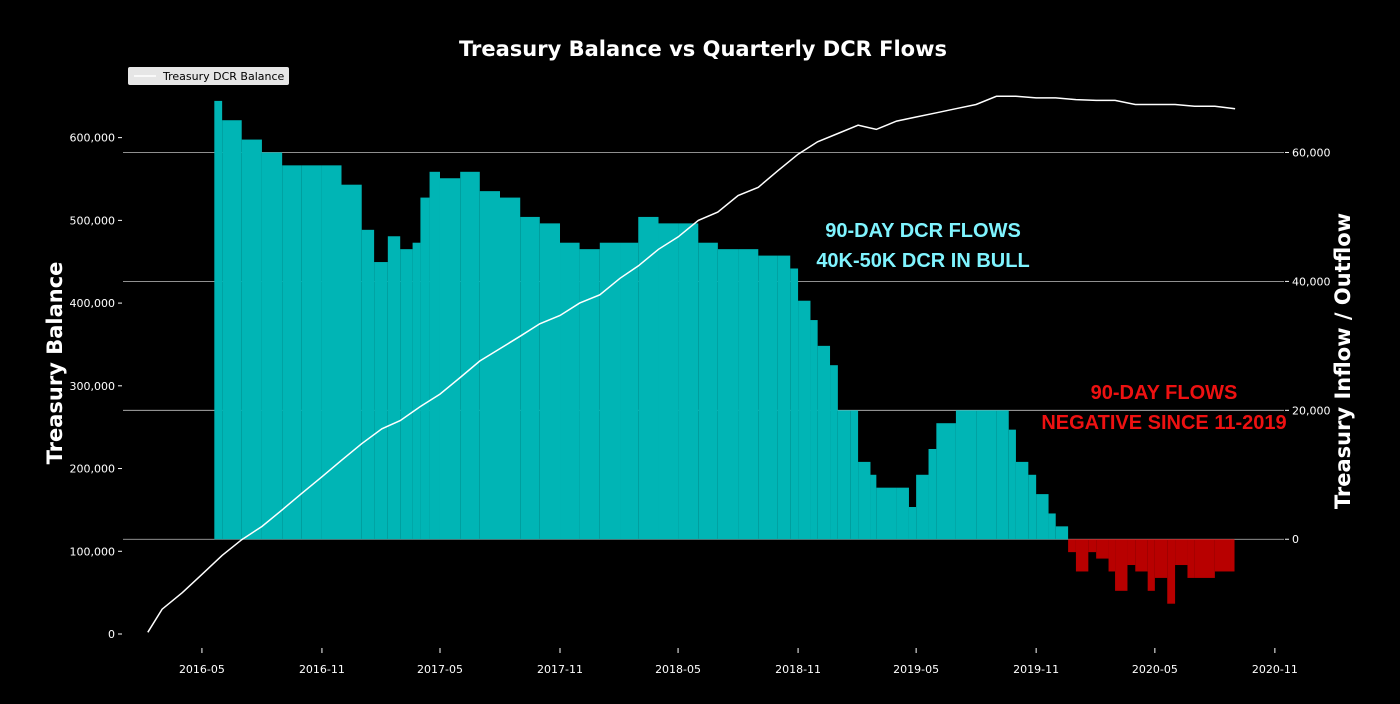  Describe the element at coordinates (1295, 539) in the screenshot. I see `y-right-tick-label: 0` at that location.